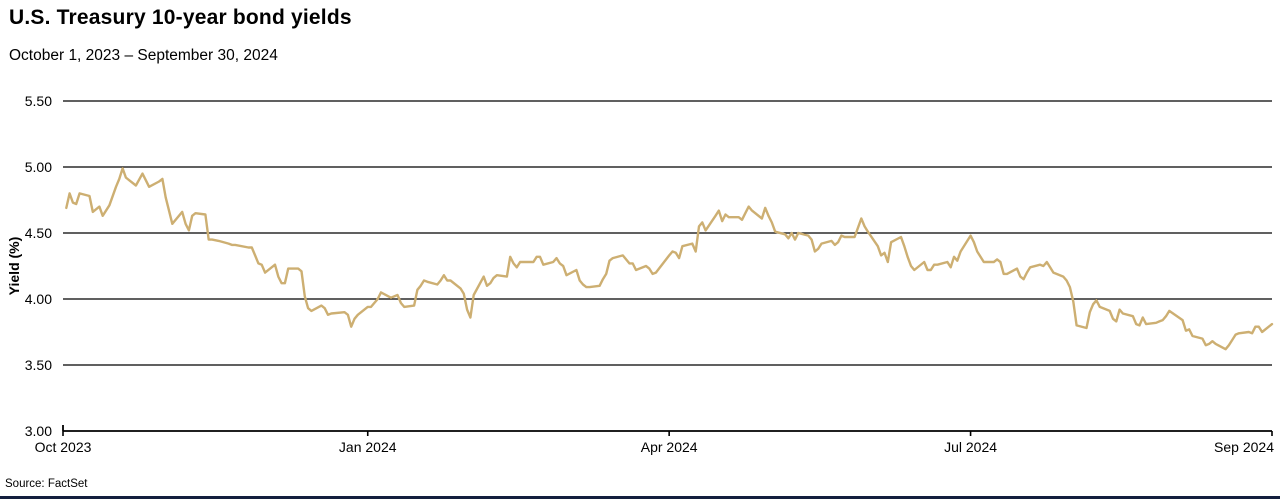 The height and width of the screenshot is (504, 1280). What do you see at coordinates (38, 101) in the screenshot?
I see `y-tick-label: 5.50` at bounding box center [38, 101].